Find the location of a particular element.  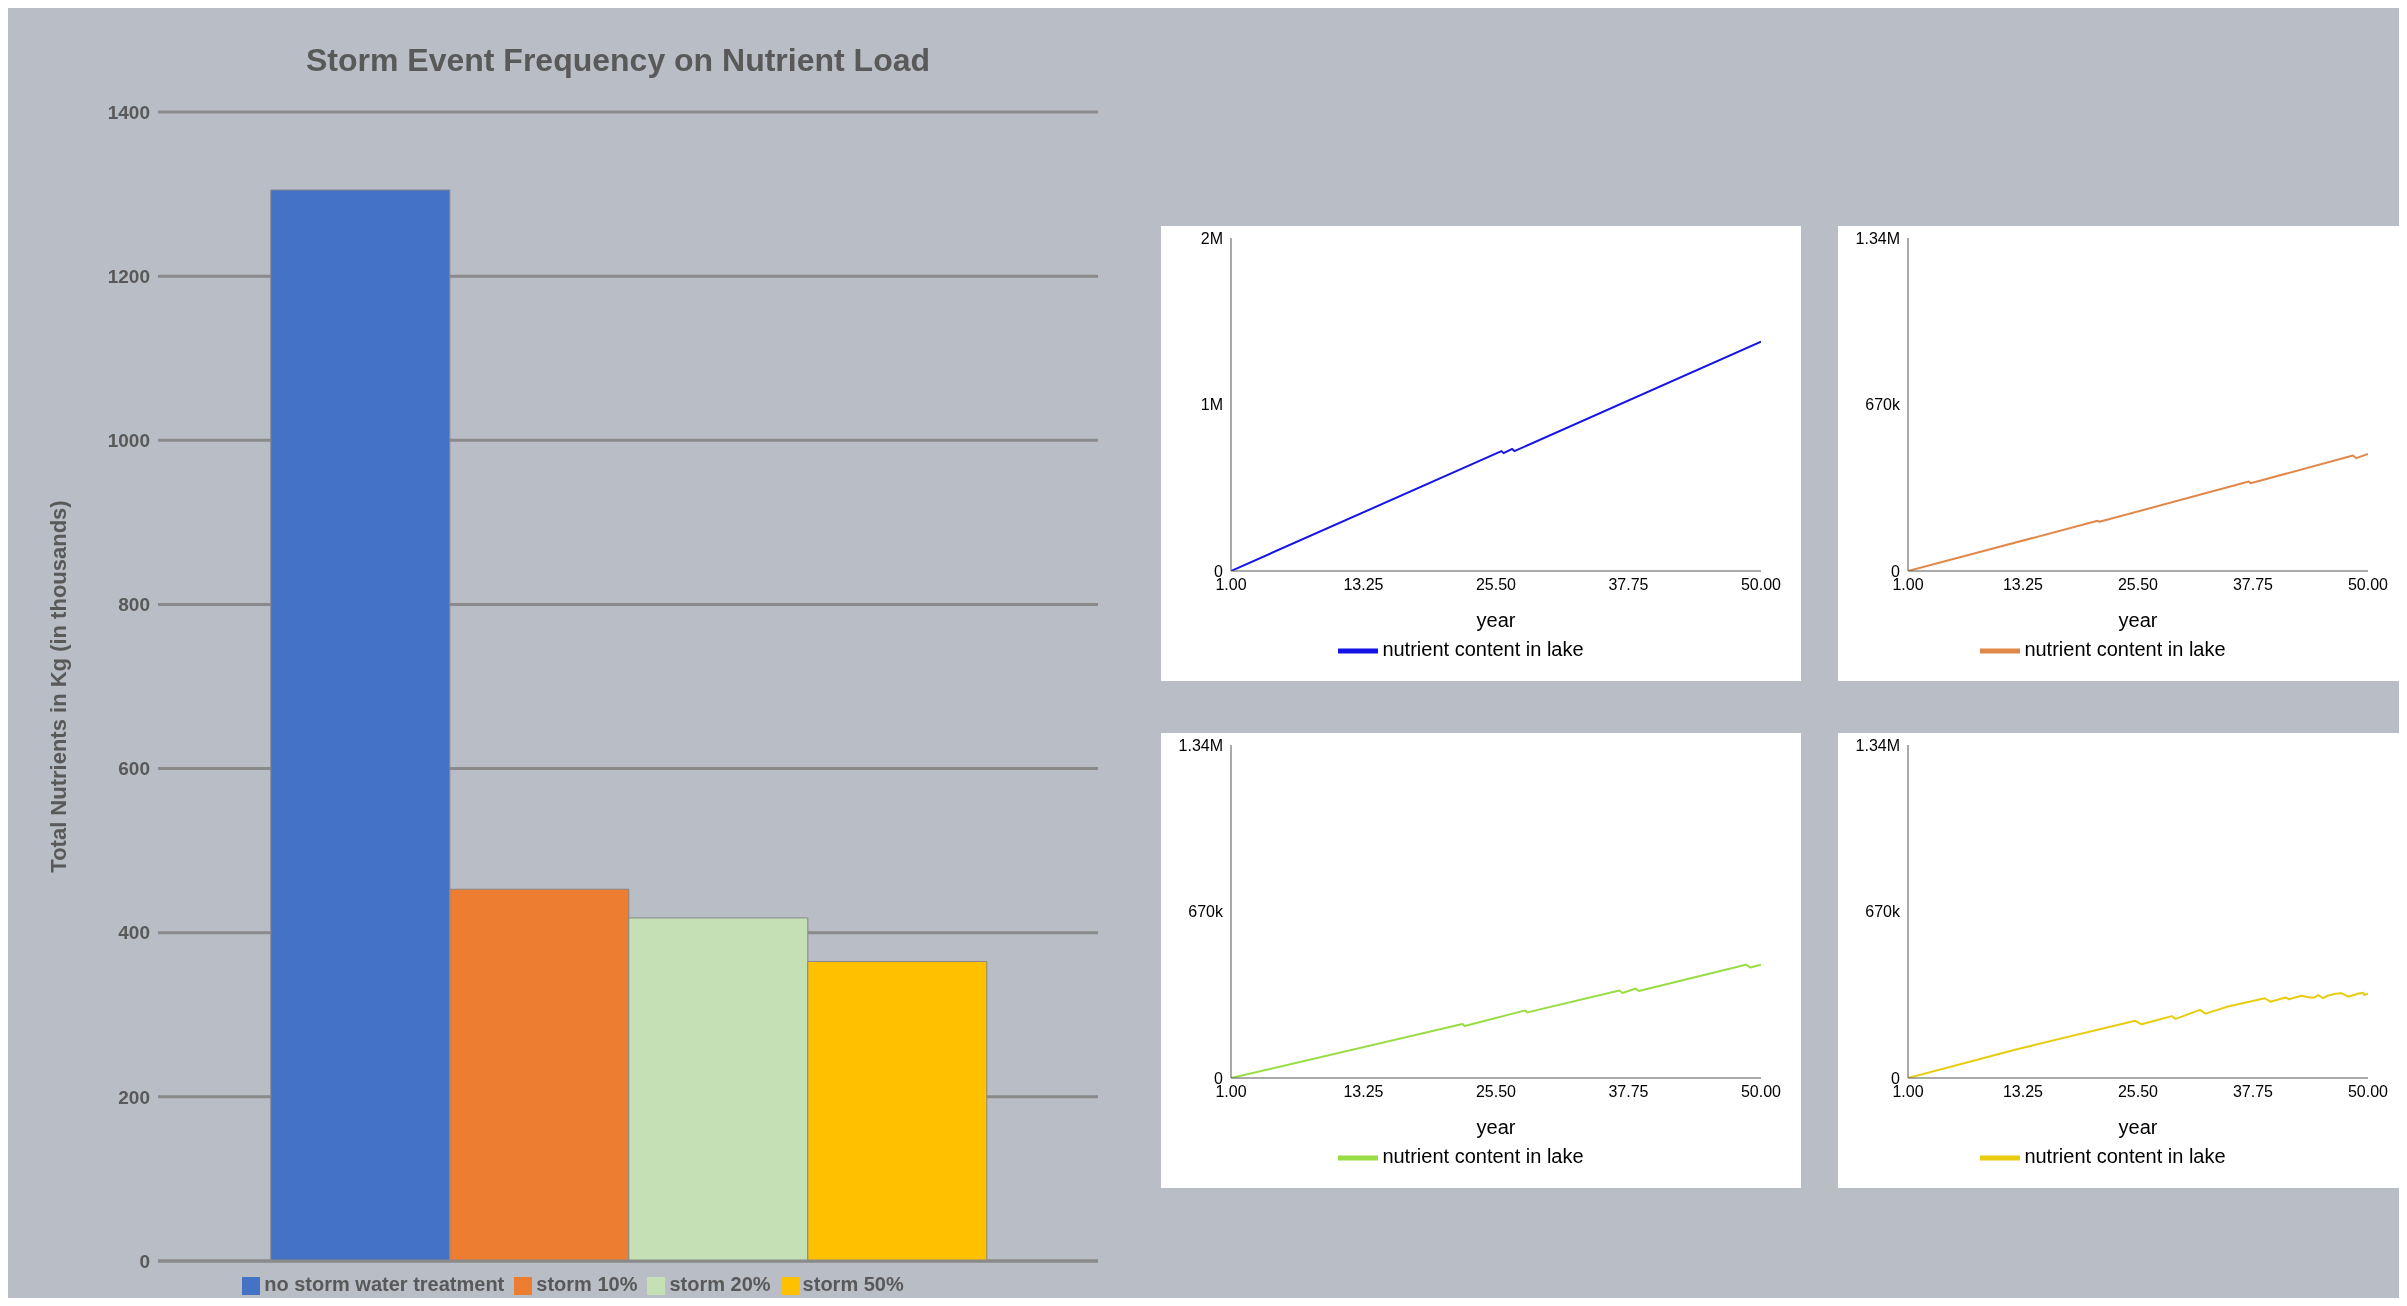

chart-title: Storm Event Frequency on Nutrient Load is located at coordinates (618, 60).